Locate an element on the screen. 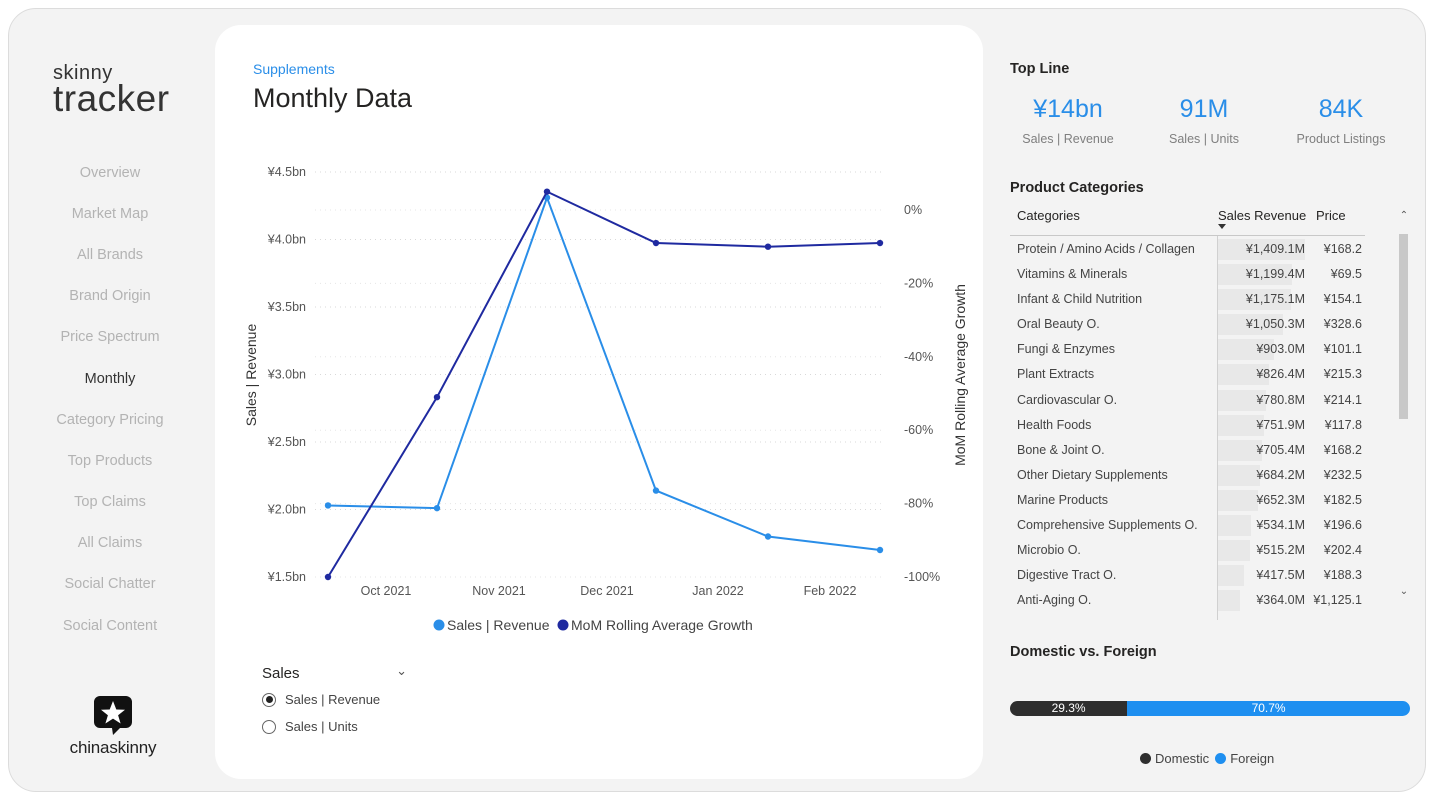 Image resolution: width=1434 pixels, height=800 pixels. sidebar-item-top-claims: Top Claims is located at coordinates (110, 502).